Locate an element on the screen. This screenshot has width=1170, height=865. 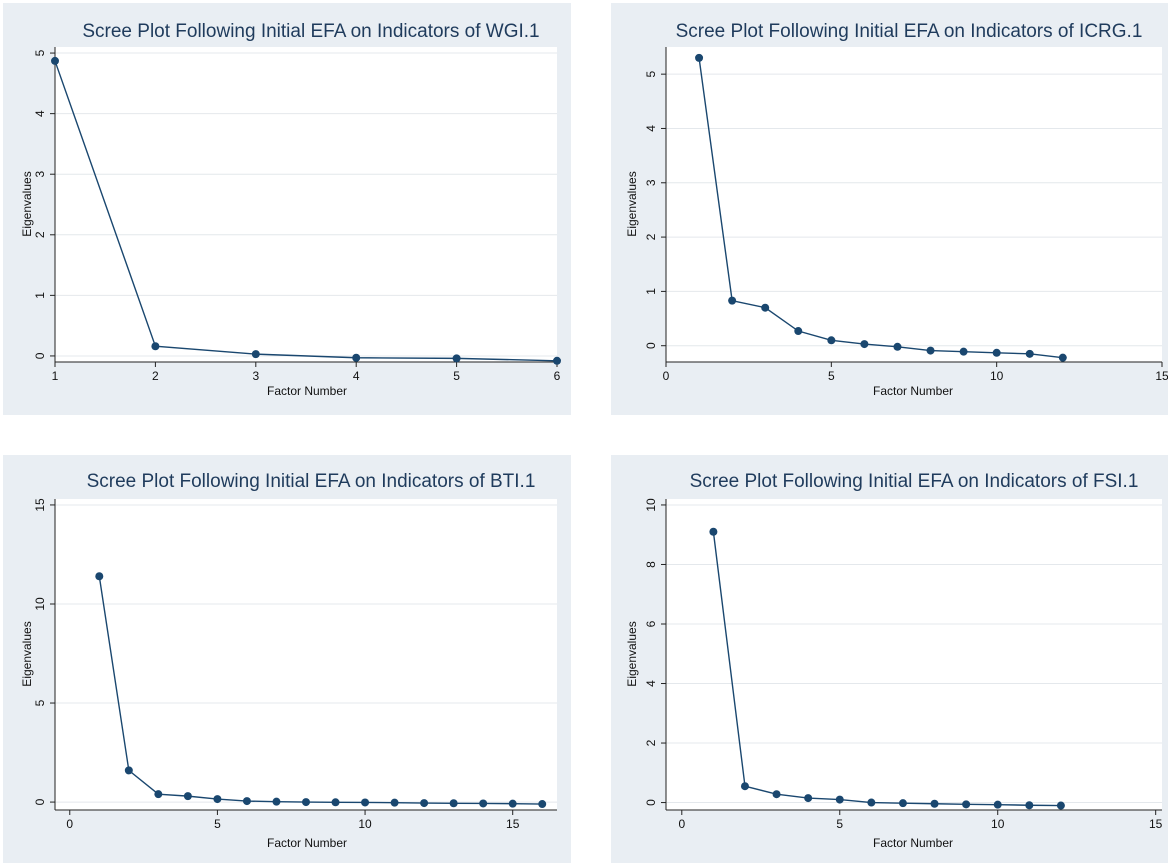
x-tick-label: 4 is located at coordinates (356, 376).